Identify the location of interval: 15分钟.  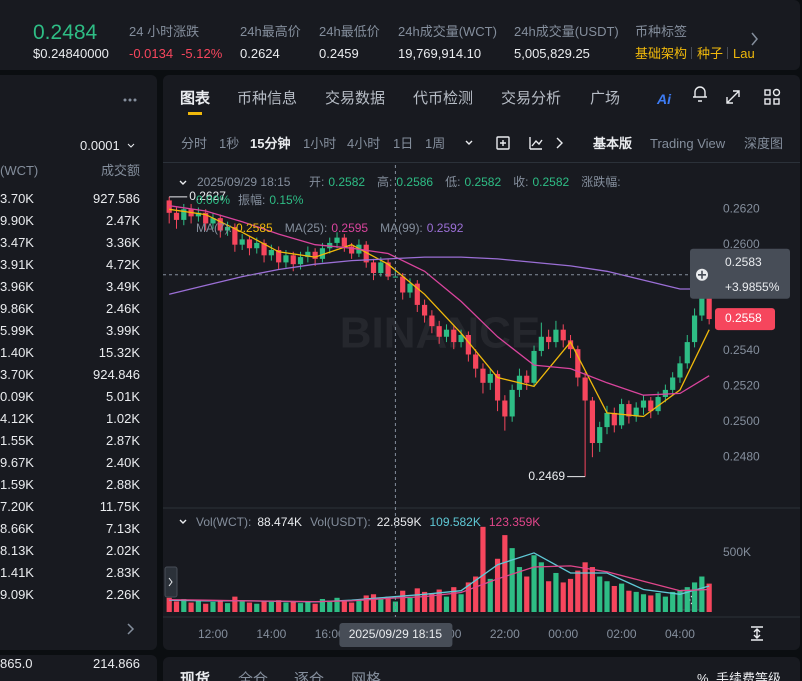
(270, 143).